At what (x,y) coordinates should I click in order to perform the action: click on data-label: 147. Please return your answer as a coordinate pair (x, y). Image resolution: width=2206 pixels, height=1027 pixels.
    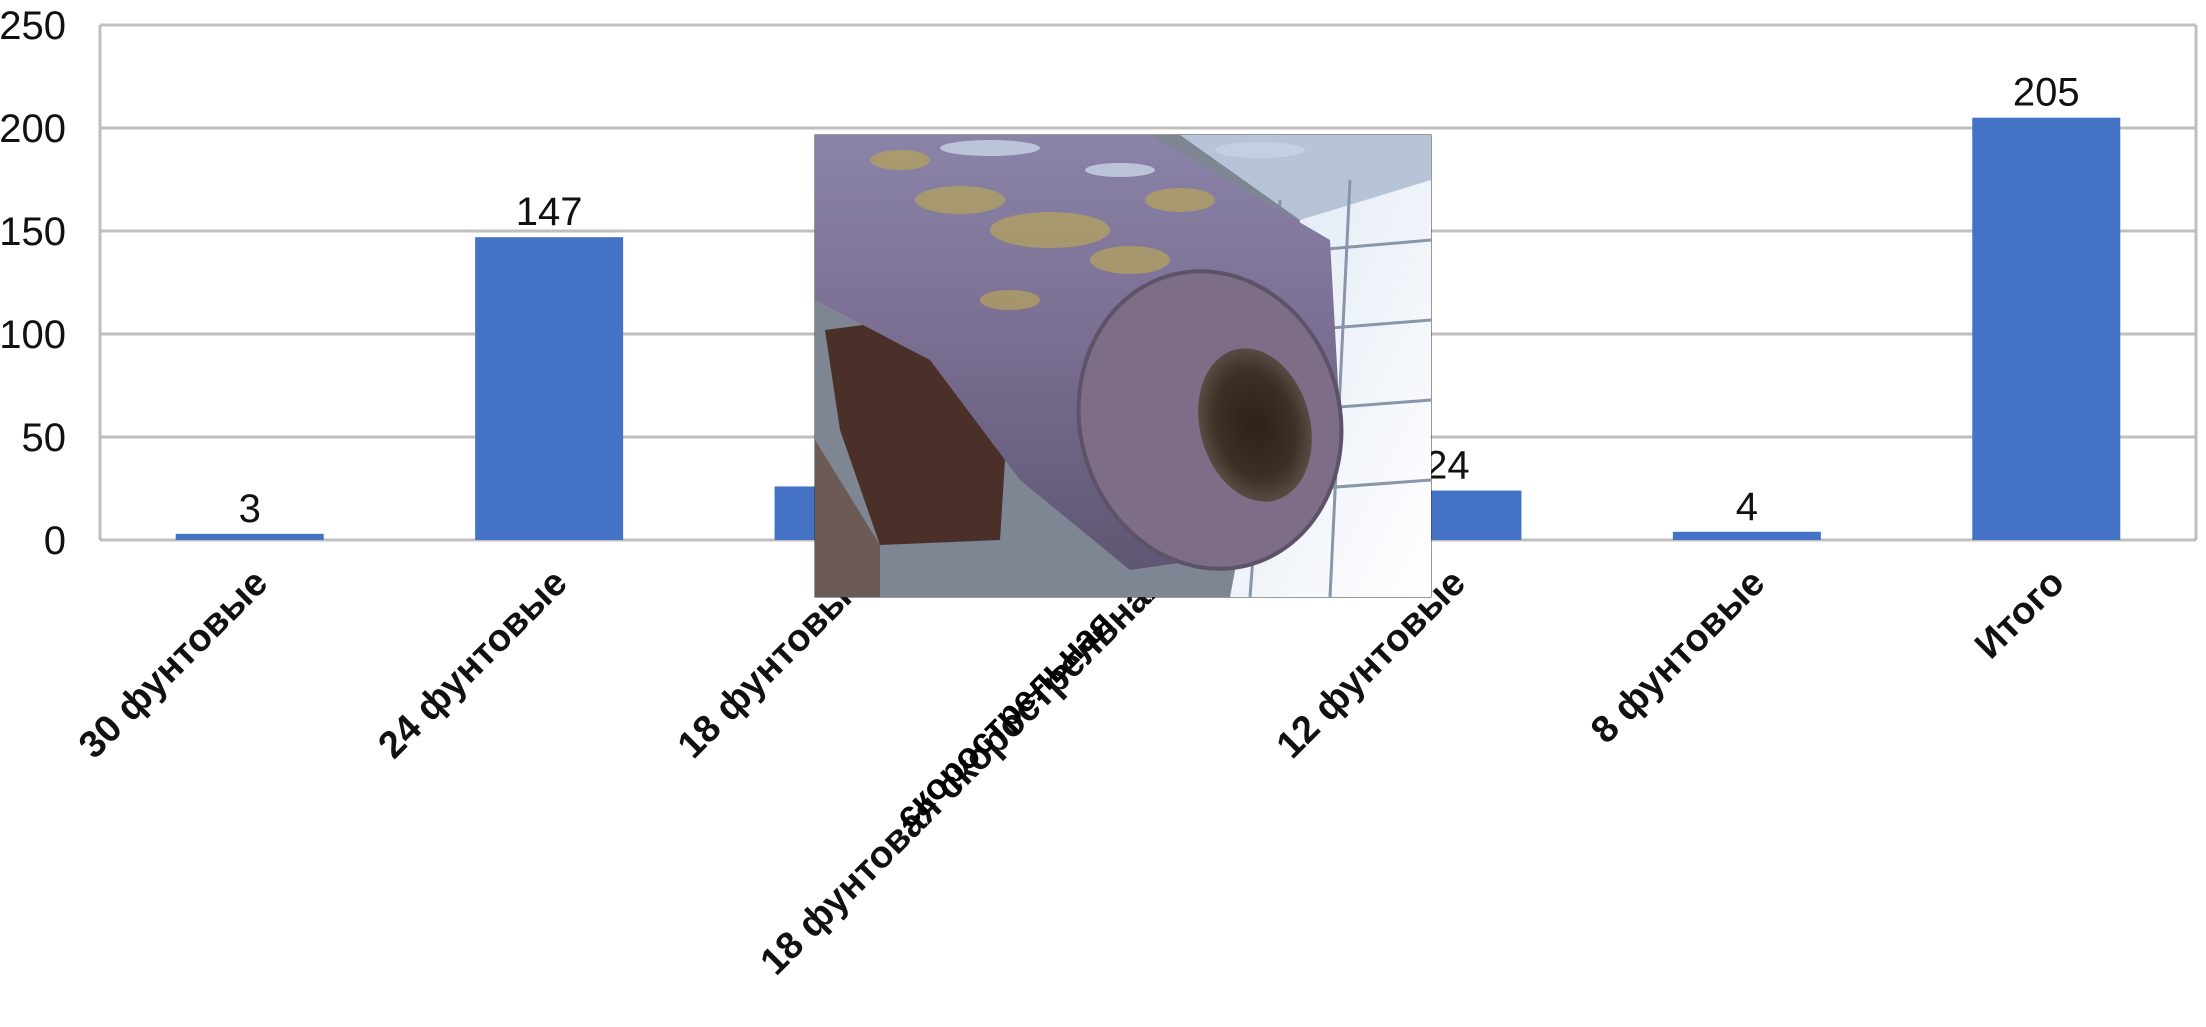
    Looking at the image, I should click on (549, 212).